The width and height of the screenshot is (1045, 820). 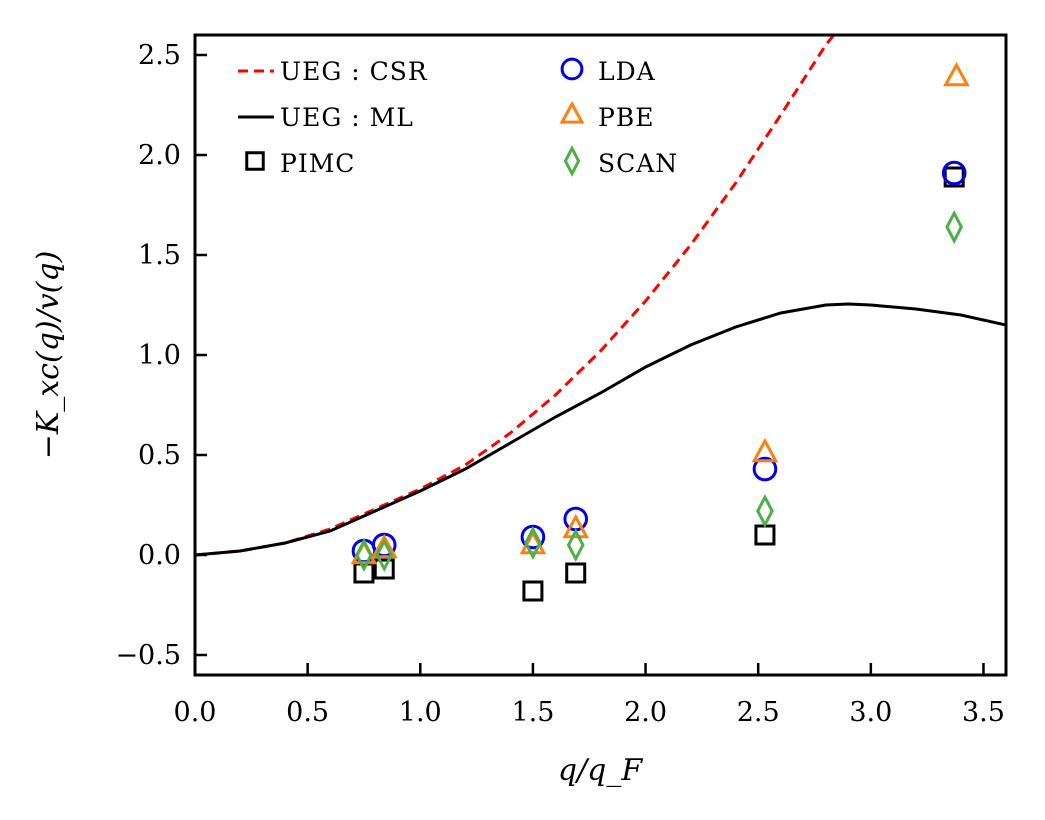 What do you see at coordinates (48, 355) in the screenshot?
I see `y-axis-title: −K_xc(q)/v(q)` at bounding box center [48, 355].